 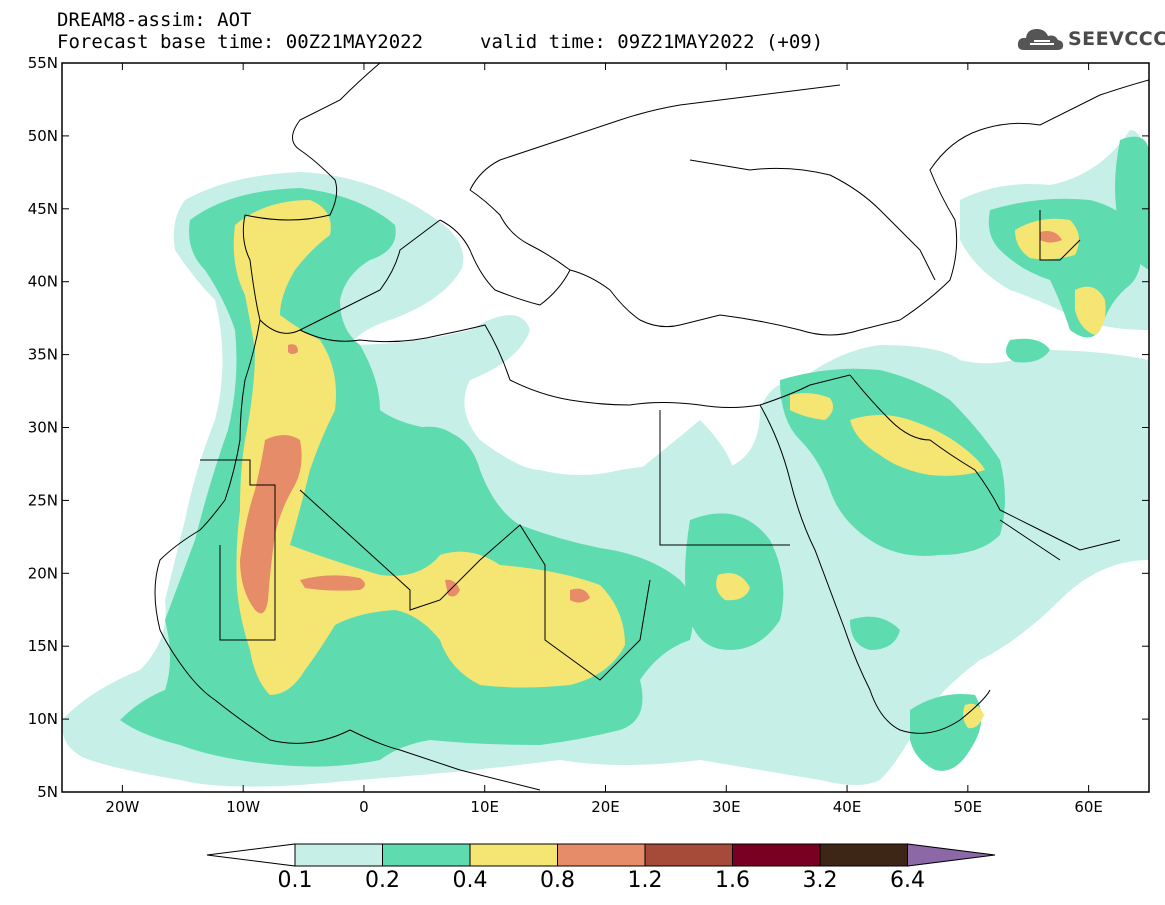 What do you see at coordinates (470, 880) in the screenshot?
I see `colorbar-tick-label: 0.4` at bounding box center [470, 880].